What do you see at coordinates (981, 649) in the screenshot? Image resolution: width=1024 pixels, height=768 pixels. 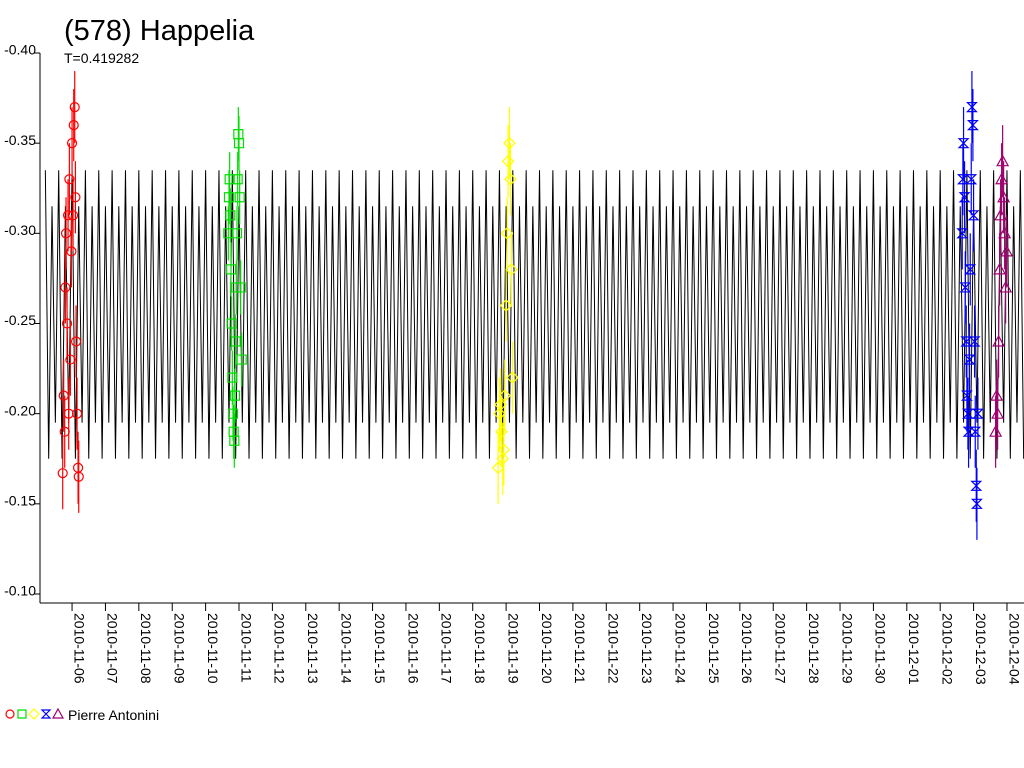 I see `x-tick-label: 2010-12-03` at bounding box center [981, 649].